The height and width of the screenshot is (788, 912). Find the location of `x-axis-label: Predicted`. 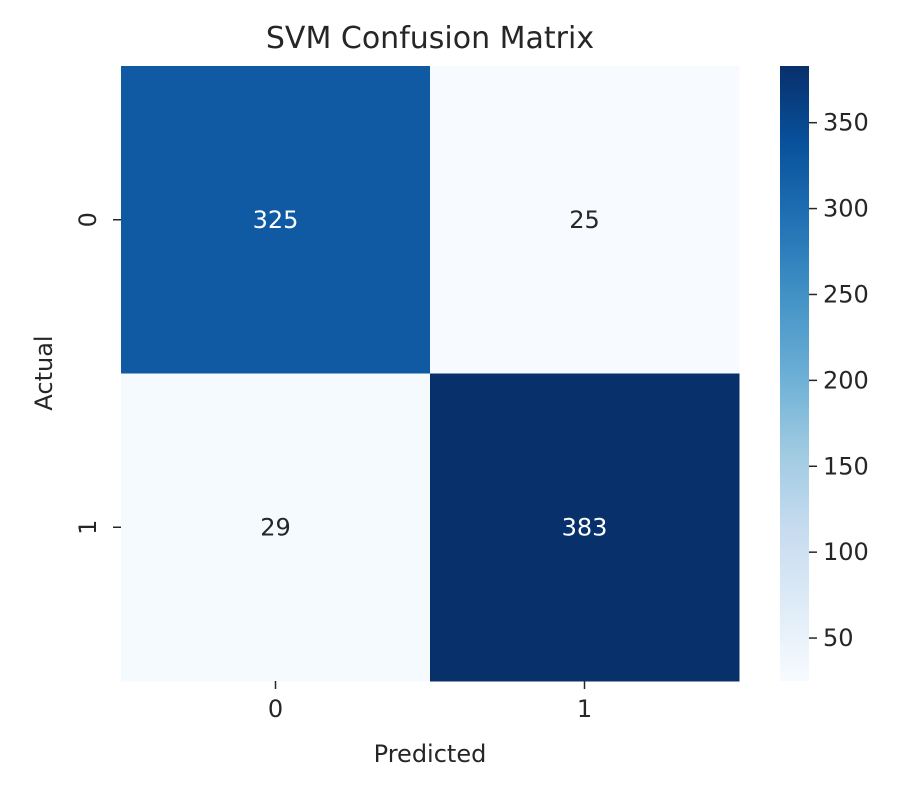

x-axis-label: Predicted is located at coordinates (430, 754).